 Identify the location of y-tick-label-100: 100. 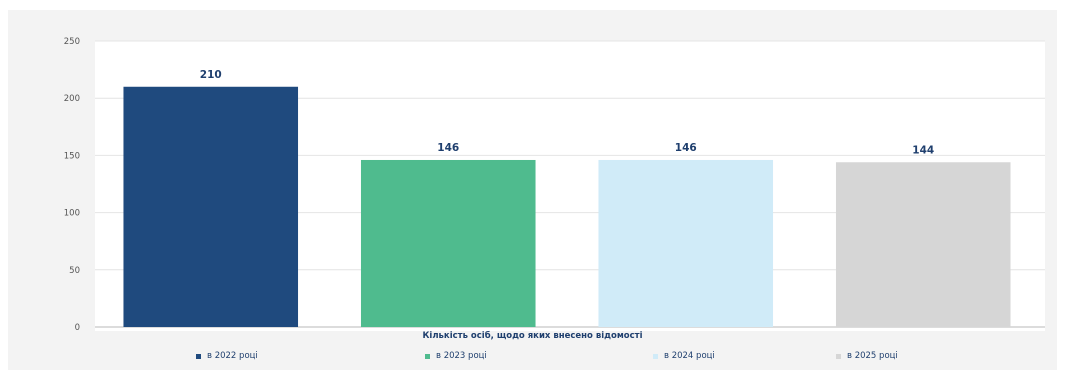
(72, 214).